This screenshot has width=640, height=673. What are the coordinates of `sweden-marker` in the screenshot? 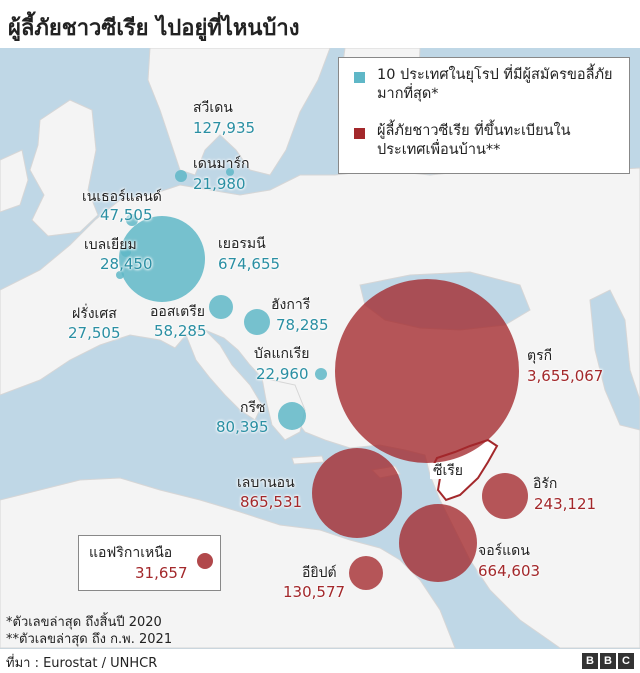 It's located at (230, 172).